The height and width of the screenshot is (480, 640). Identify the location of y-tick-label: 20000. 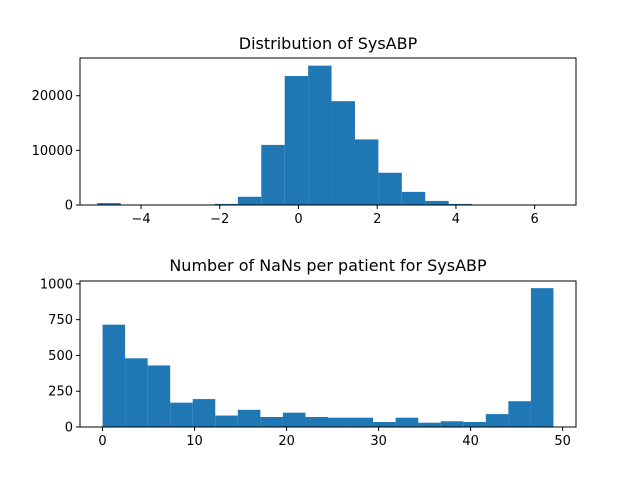
(52, 96).